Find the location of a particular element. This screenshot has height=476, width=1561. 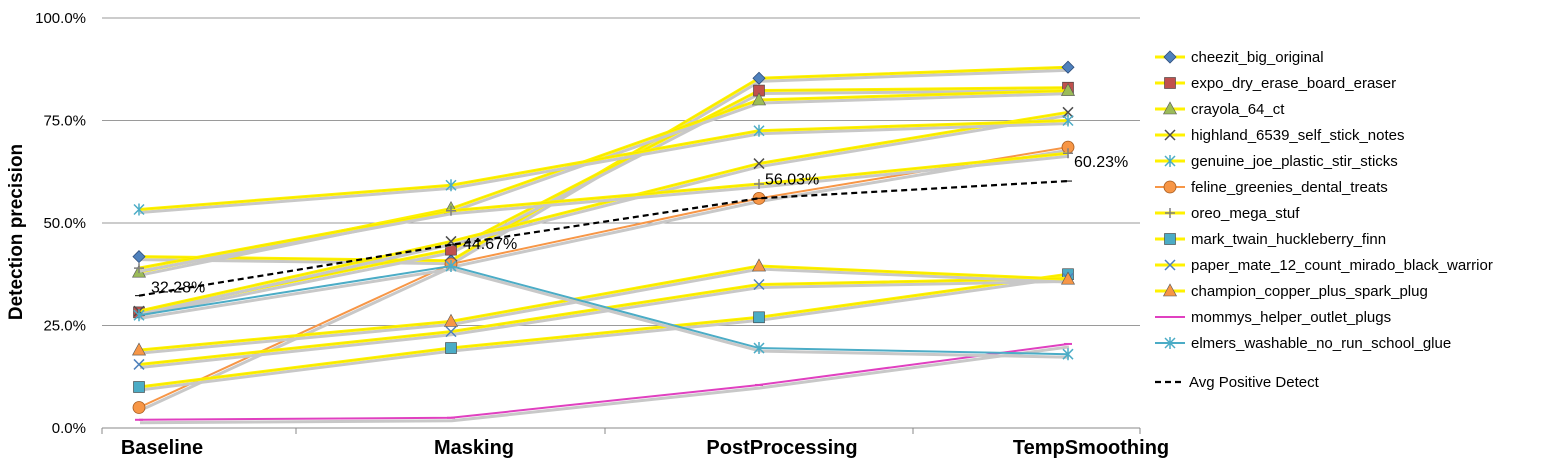

legend-item-average: Avg Positive Detect is located at coordinates (1237, 382).